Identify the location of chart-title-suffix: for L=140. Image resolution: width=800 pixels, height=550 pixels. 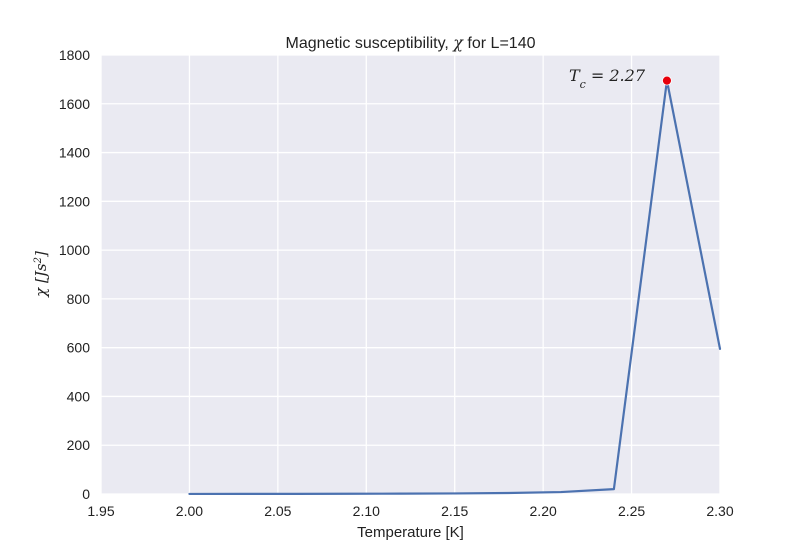
(499, 43).